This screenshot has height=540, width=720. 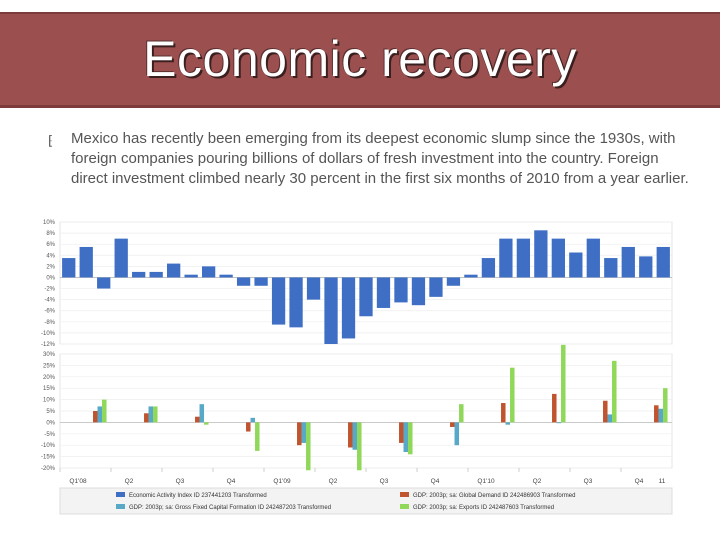 What do you see at coordinates (48, 345) in the screenshot?
I see `top-y-tick-label: -12%` at bounding box center [48, 345].